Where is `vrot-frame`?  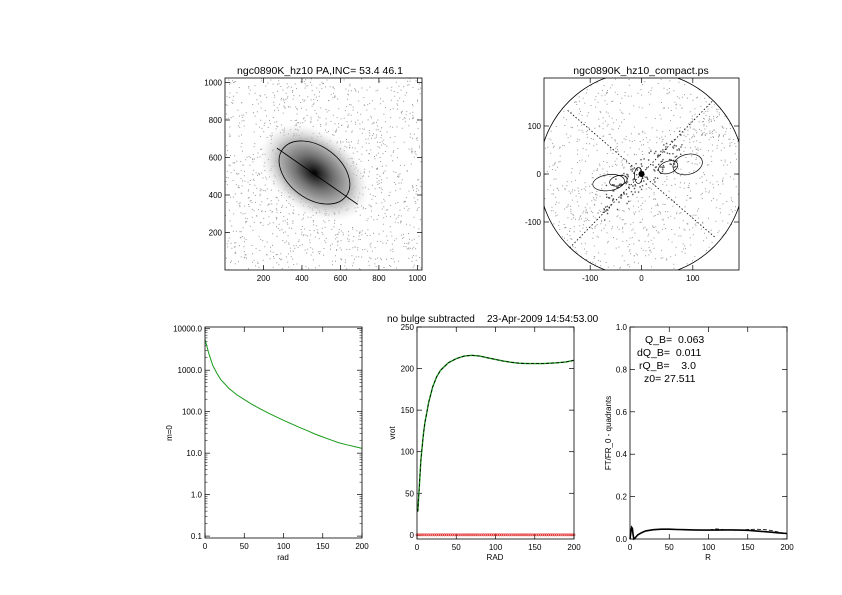
vrot-frame is located at coordinates (495, 433).